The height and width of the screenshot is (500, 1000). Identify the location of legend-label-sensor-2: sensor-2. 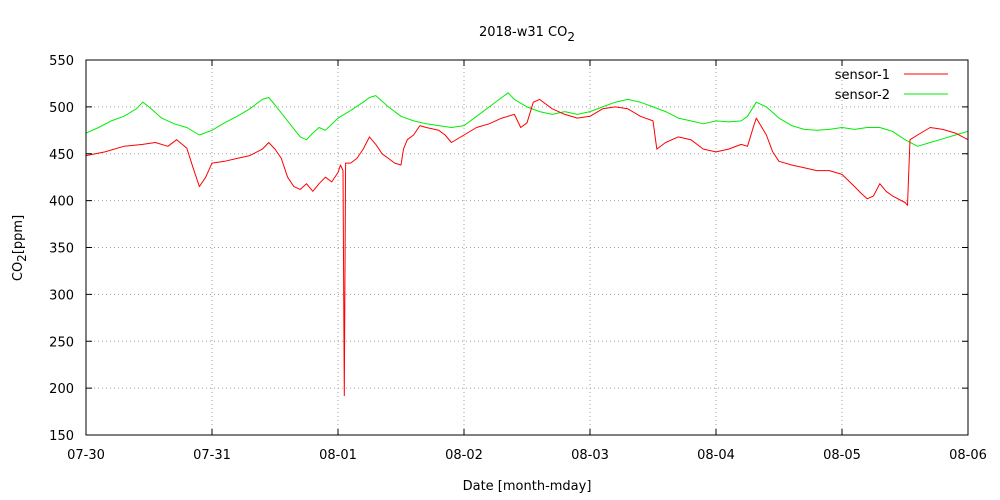
(862, 95).